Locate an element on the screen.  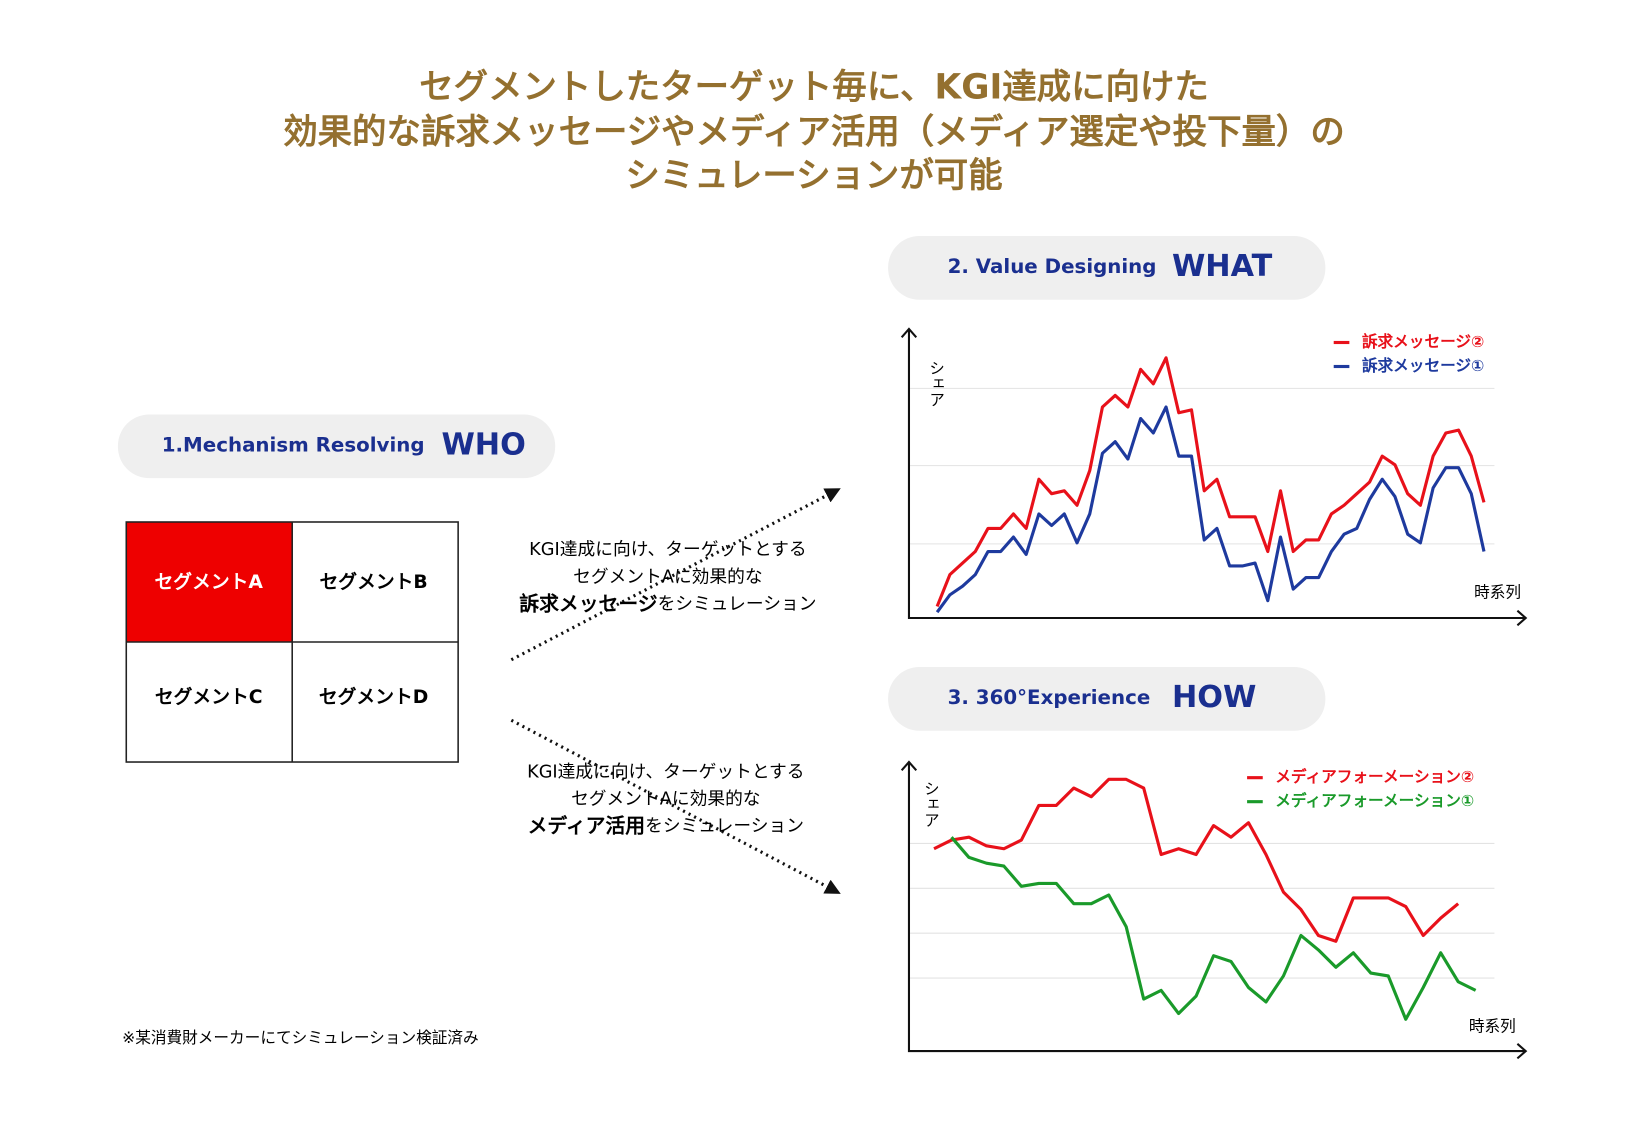
cell is located at coordinates (209, 582).